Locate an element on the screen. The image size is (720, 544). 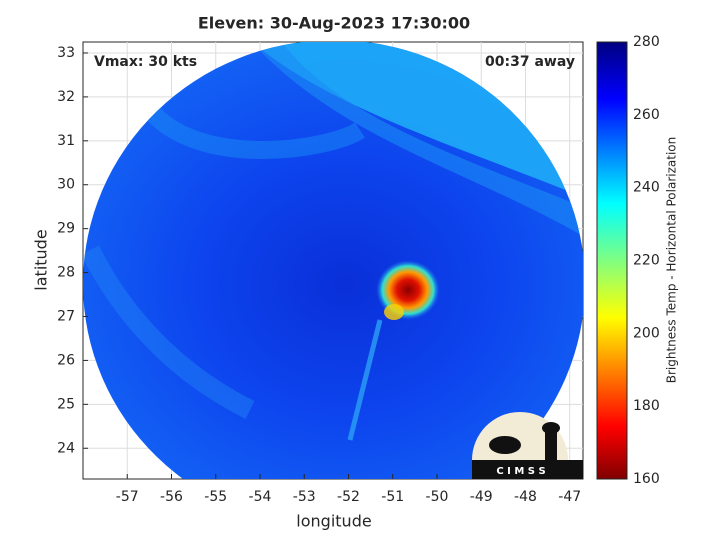
y-tick-label: 30 is located at coordinates (66, 185).